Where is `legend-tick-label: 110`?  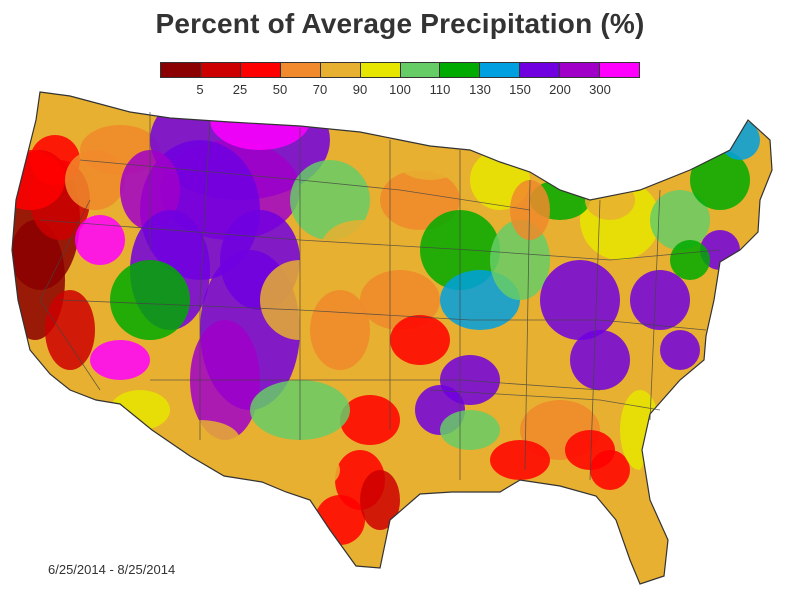 legend-tick-label: 110 is located at coordinates (440, 89).